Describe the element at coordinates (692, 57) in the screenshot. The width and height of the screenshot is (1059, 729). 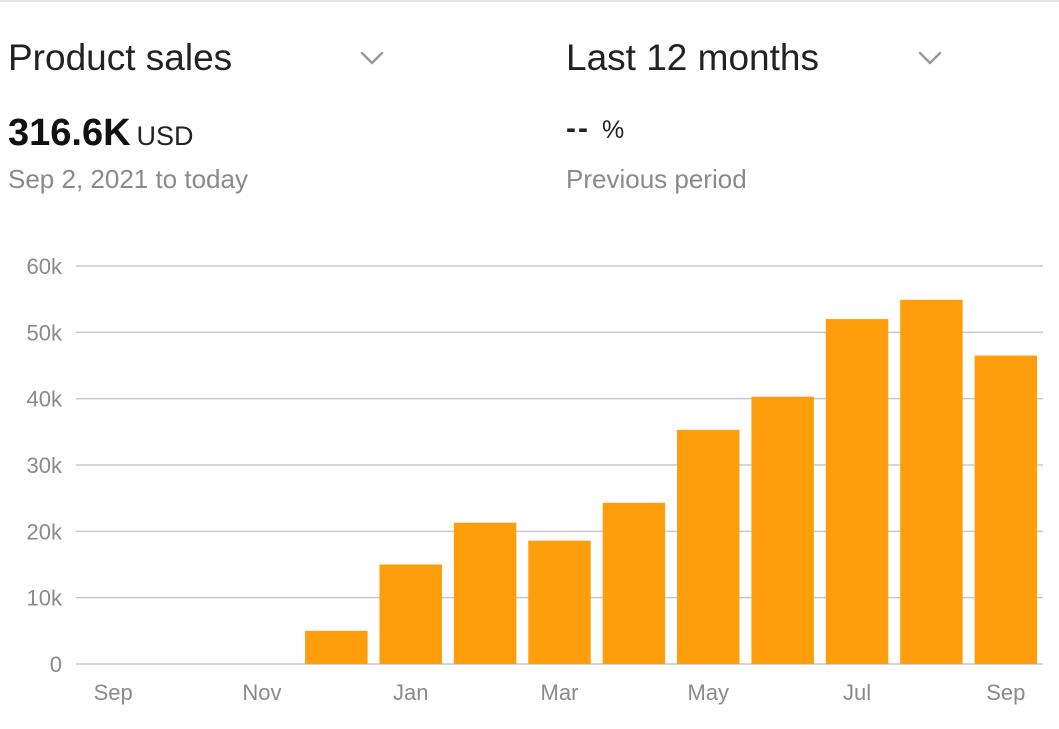
I see `period-dropdown-label: Last 12 months` at that location.